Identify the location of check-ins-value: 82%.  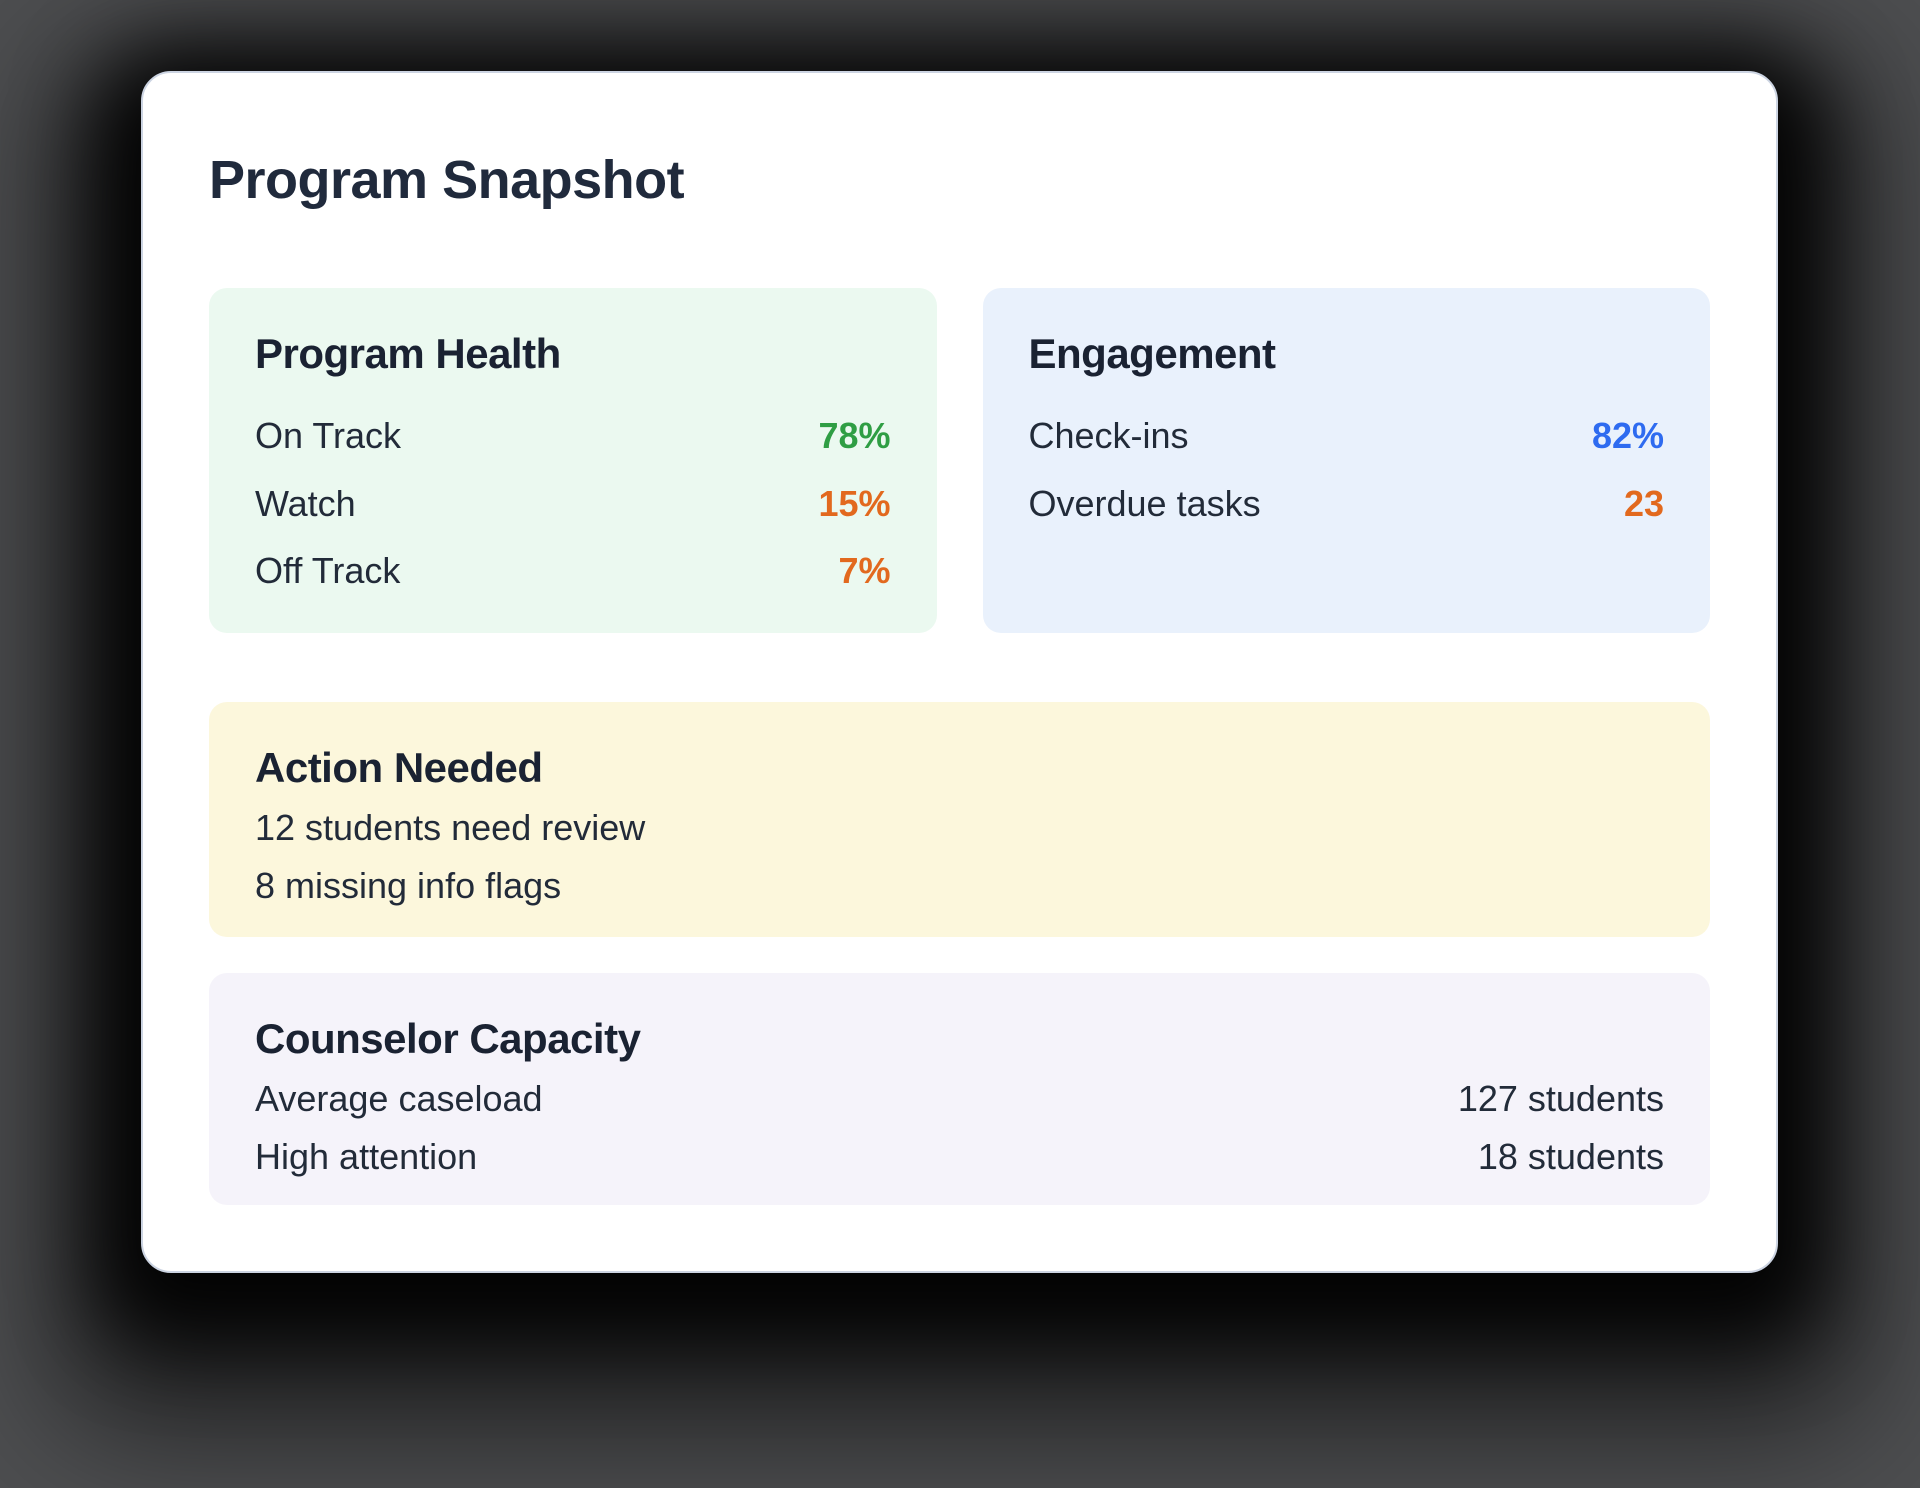
(1627, 436).